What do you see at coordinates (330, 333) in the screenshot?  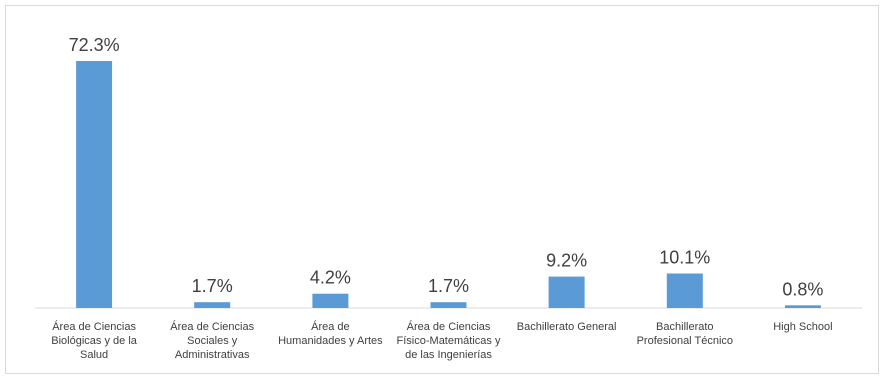 I see `category-label-2: Área de Humanidades y Artes` at bounding box center [330, 333].